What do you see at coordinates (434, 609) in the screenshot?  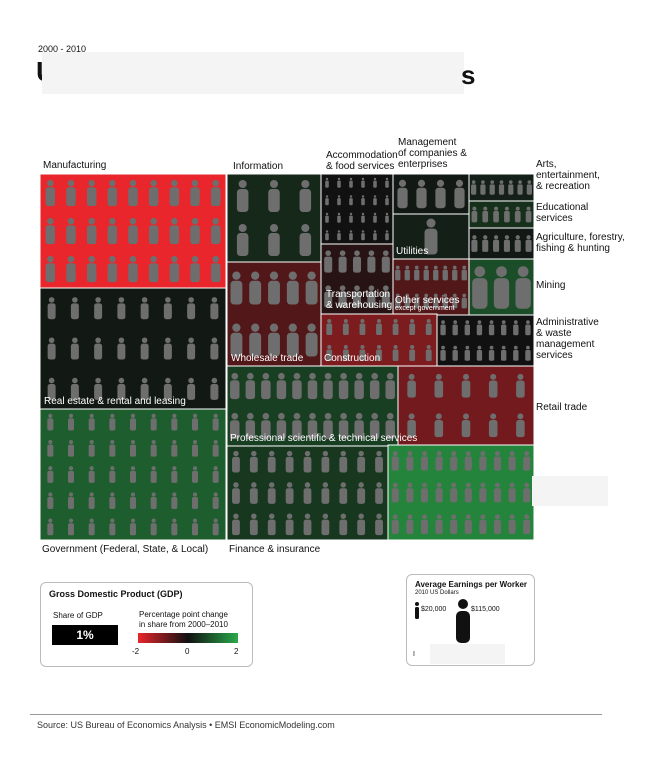 I see `earnings-small-value: $20,000` at bounding box center [434, 609].